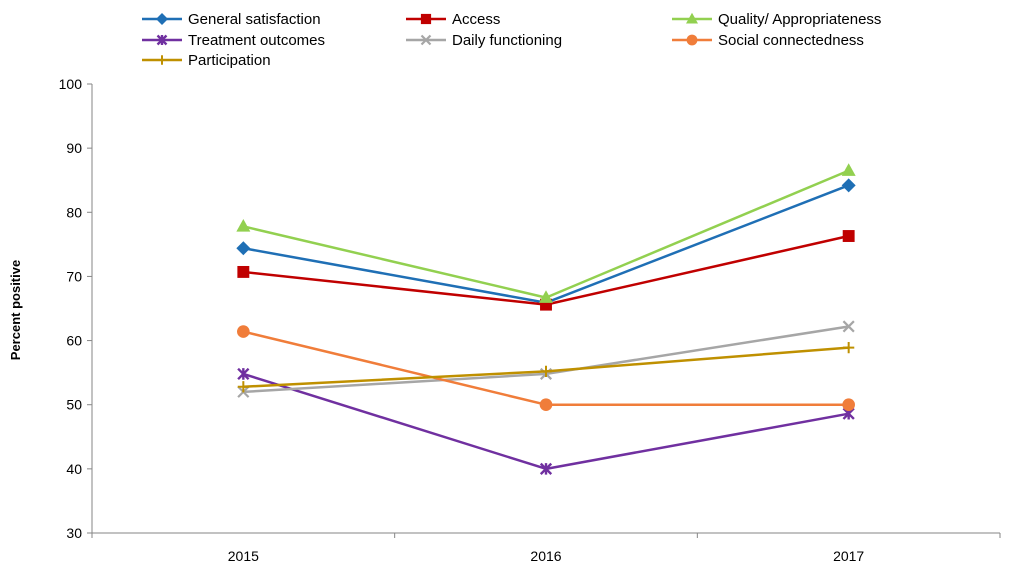 Image resolution: width=1011 pixels, height=569 pixels. What do you see at coordinates (15, 310) in the screenshot?
I see `y-axis-title: Percent positive` at bounding box center [15, 310].